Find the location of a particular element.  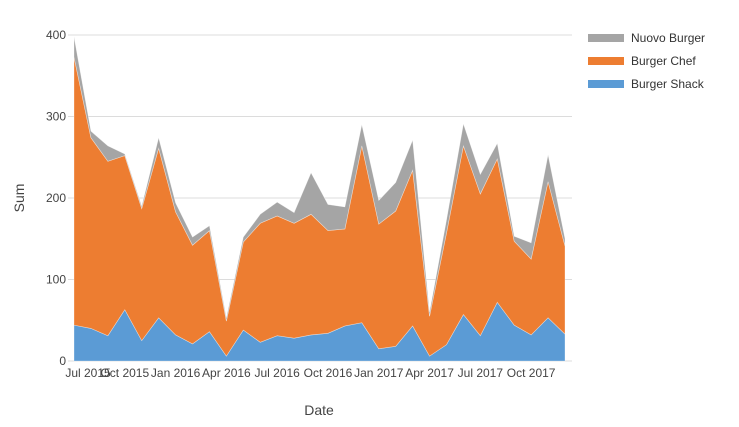

x-tick-label: Oct 2016 is located at coordinates (328, 373).